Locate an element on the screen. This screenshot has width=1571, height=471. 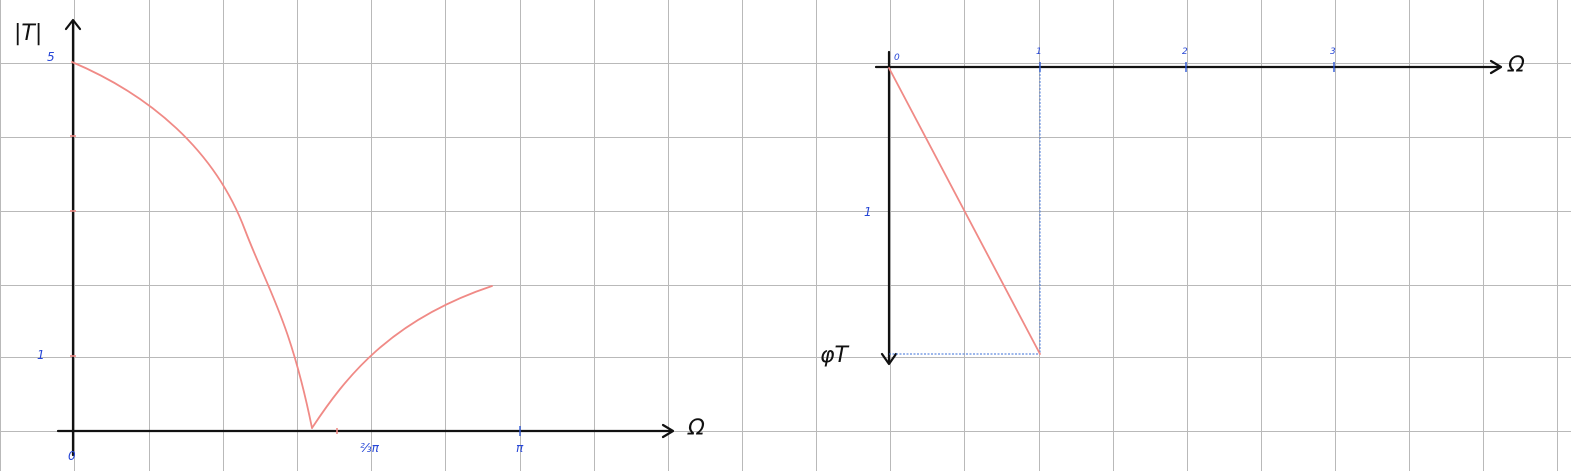
magnitude-y-axis-label: |T| is located at coordinates (28, 33).